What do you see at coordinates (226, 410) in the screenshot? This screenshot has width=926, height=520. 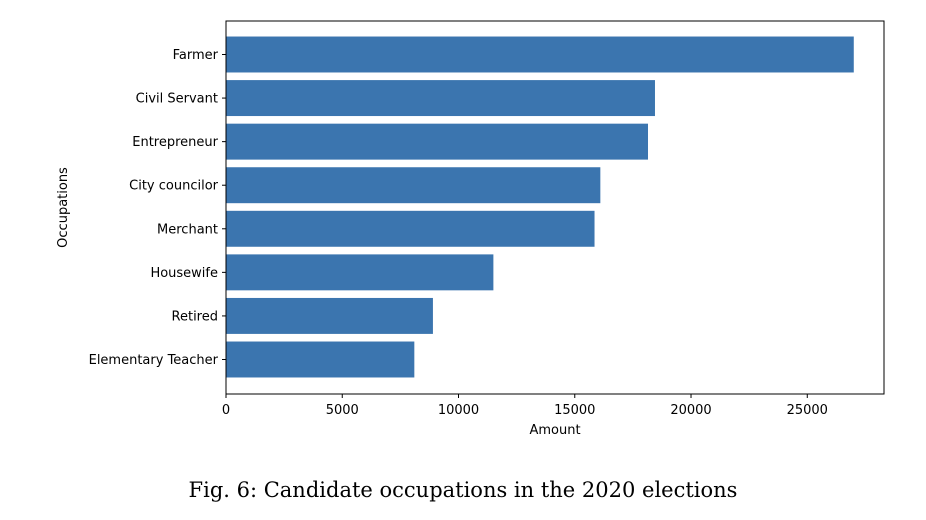 I see `x-tick-label: 0` at bounding box center [226, 410].